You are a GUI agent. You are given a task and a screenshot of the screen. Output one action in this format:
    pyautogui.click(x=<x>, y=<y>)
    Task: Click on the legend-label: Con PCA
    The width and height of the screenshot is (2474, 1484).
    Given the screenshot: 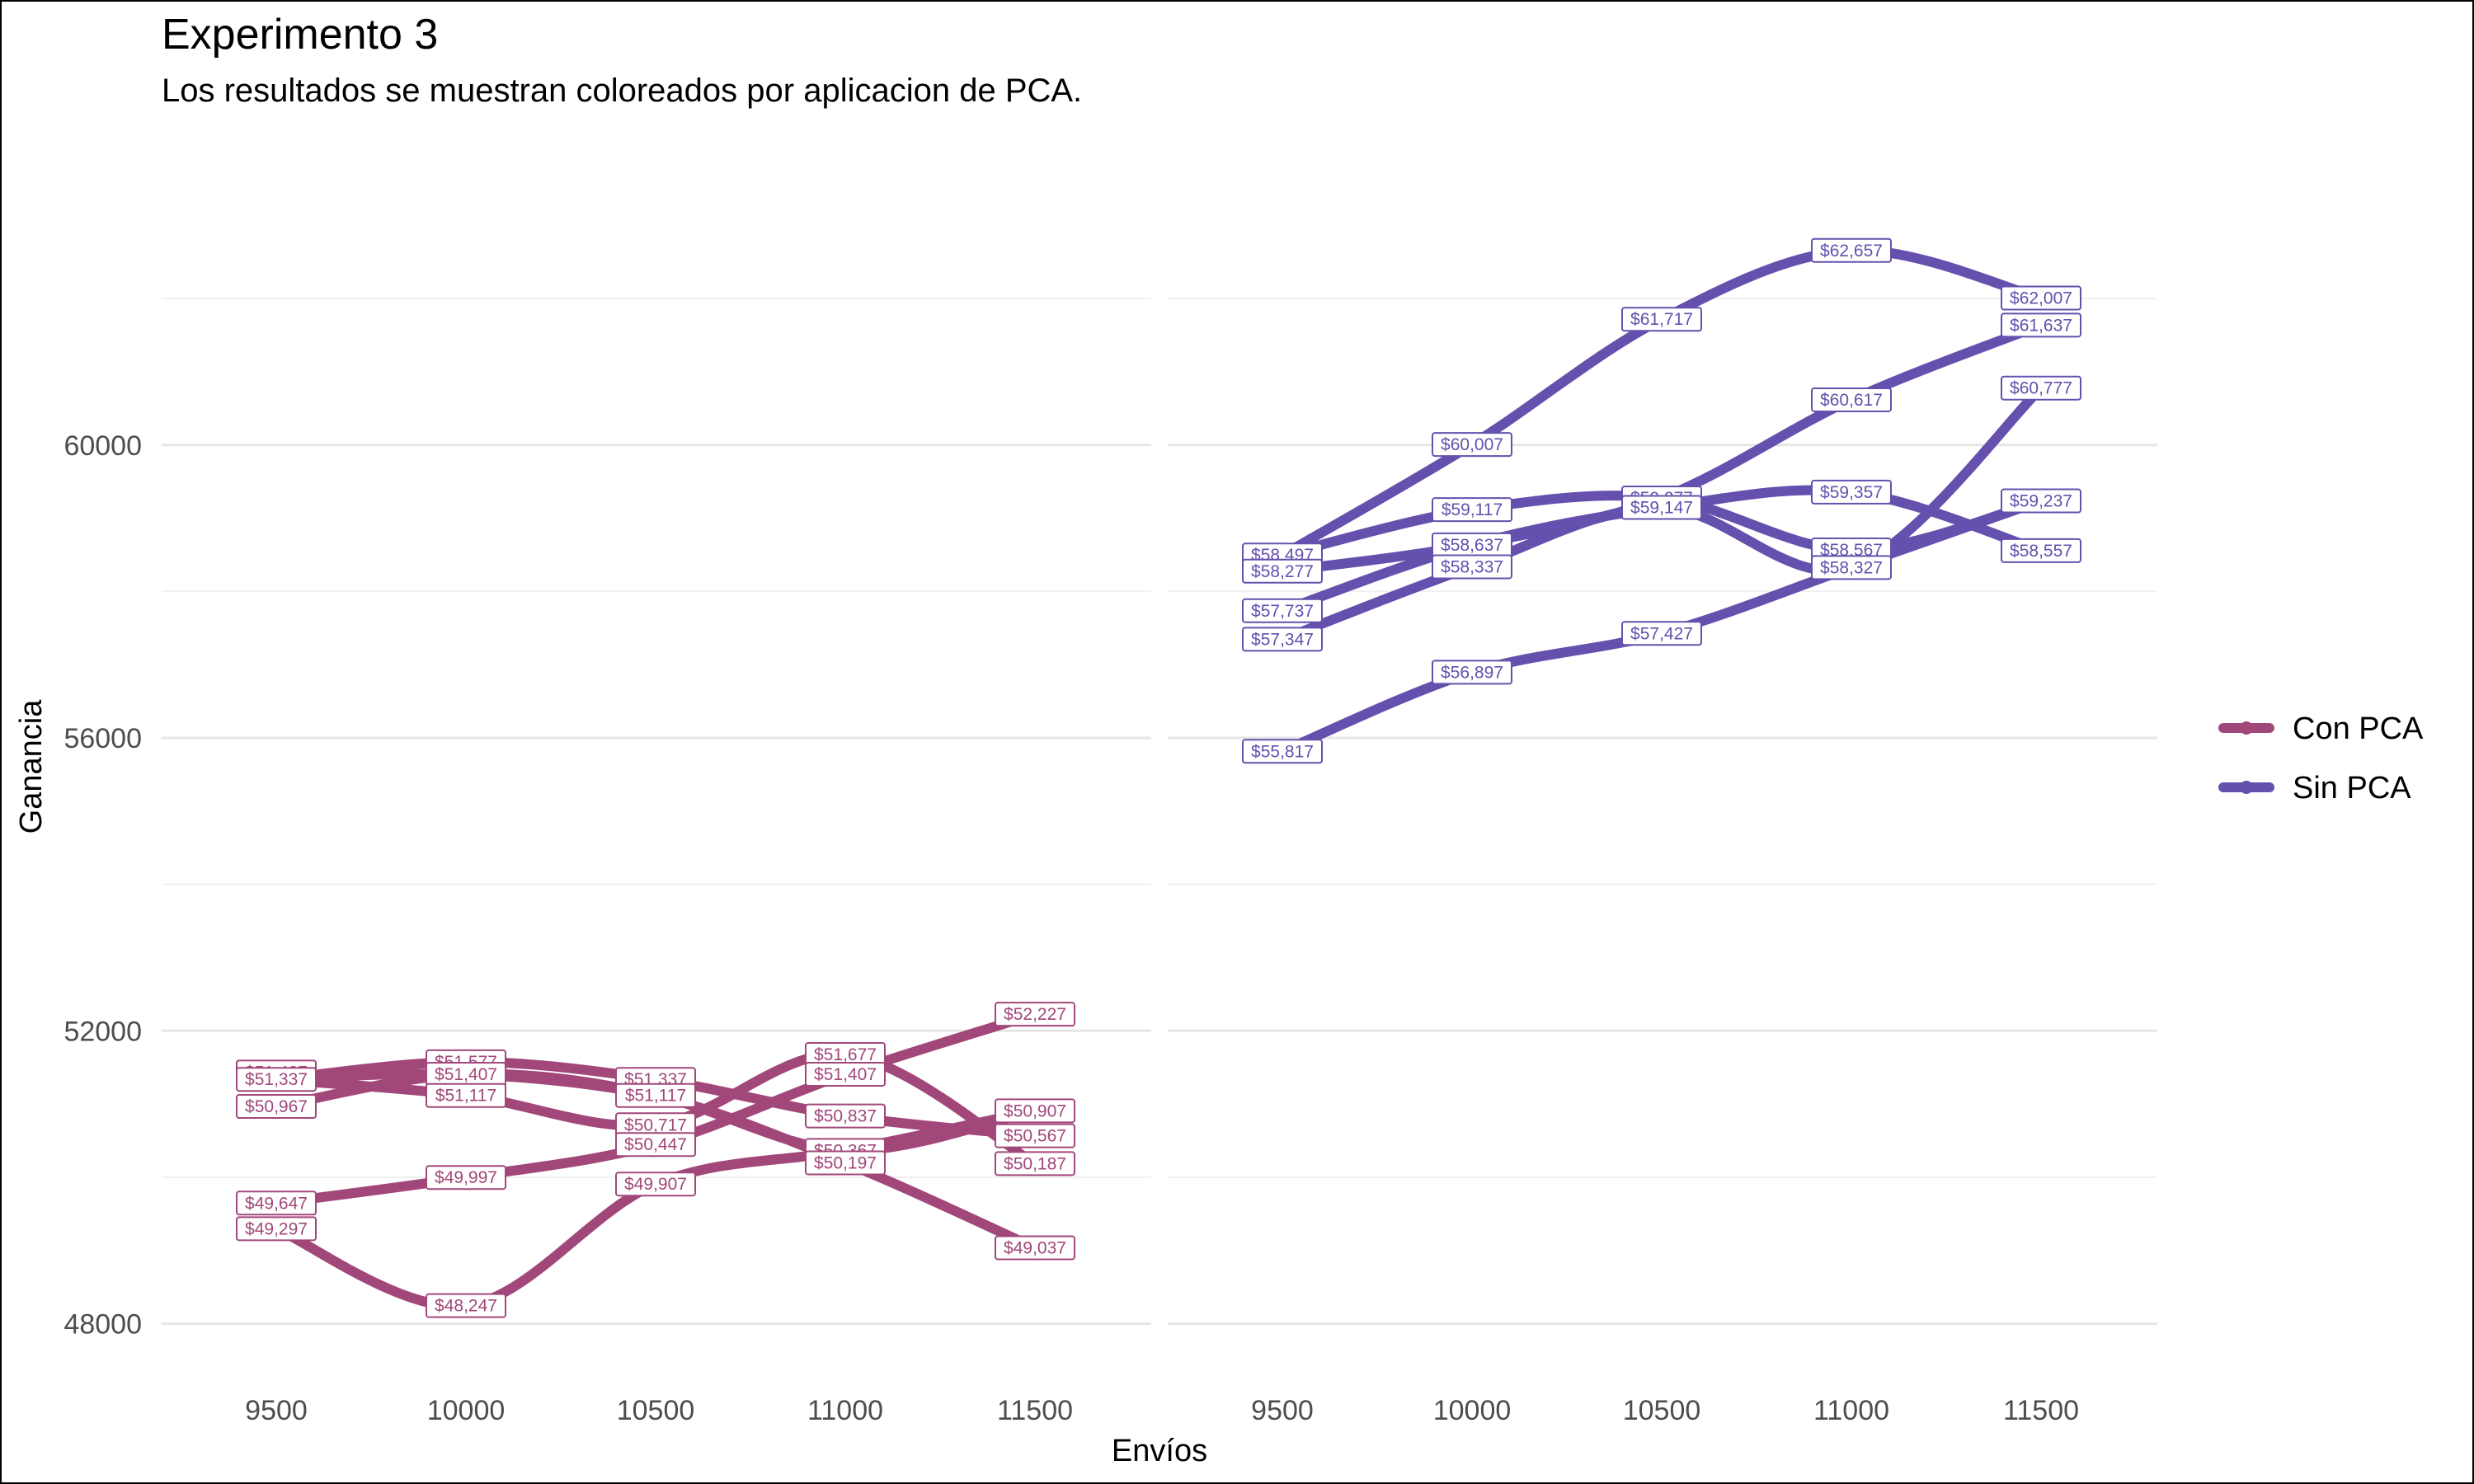 What is the action you would take?
    pyautogui.click(x=2358, y=728)
    